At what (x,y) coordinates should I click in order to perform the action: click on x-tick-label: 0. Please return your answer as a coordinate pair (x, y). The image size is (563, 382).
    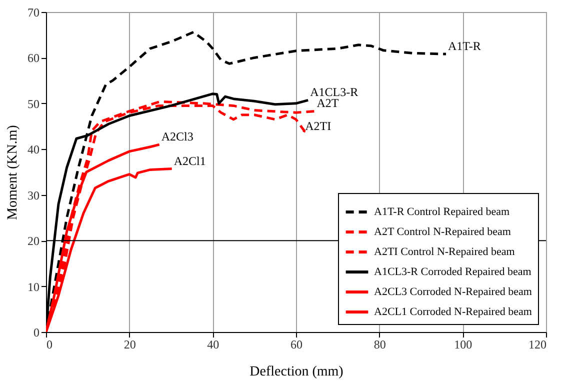
    Looking at the image, I should click on (49, 345).